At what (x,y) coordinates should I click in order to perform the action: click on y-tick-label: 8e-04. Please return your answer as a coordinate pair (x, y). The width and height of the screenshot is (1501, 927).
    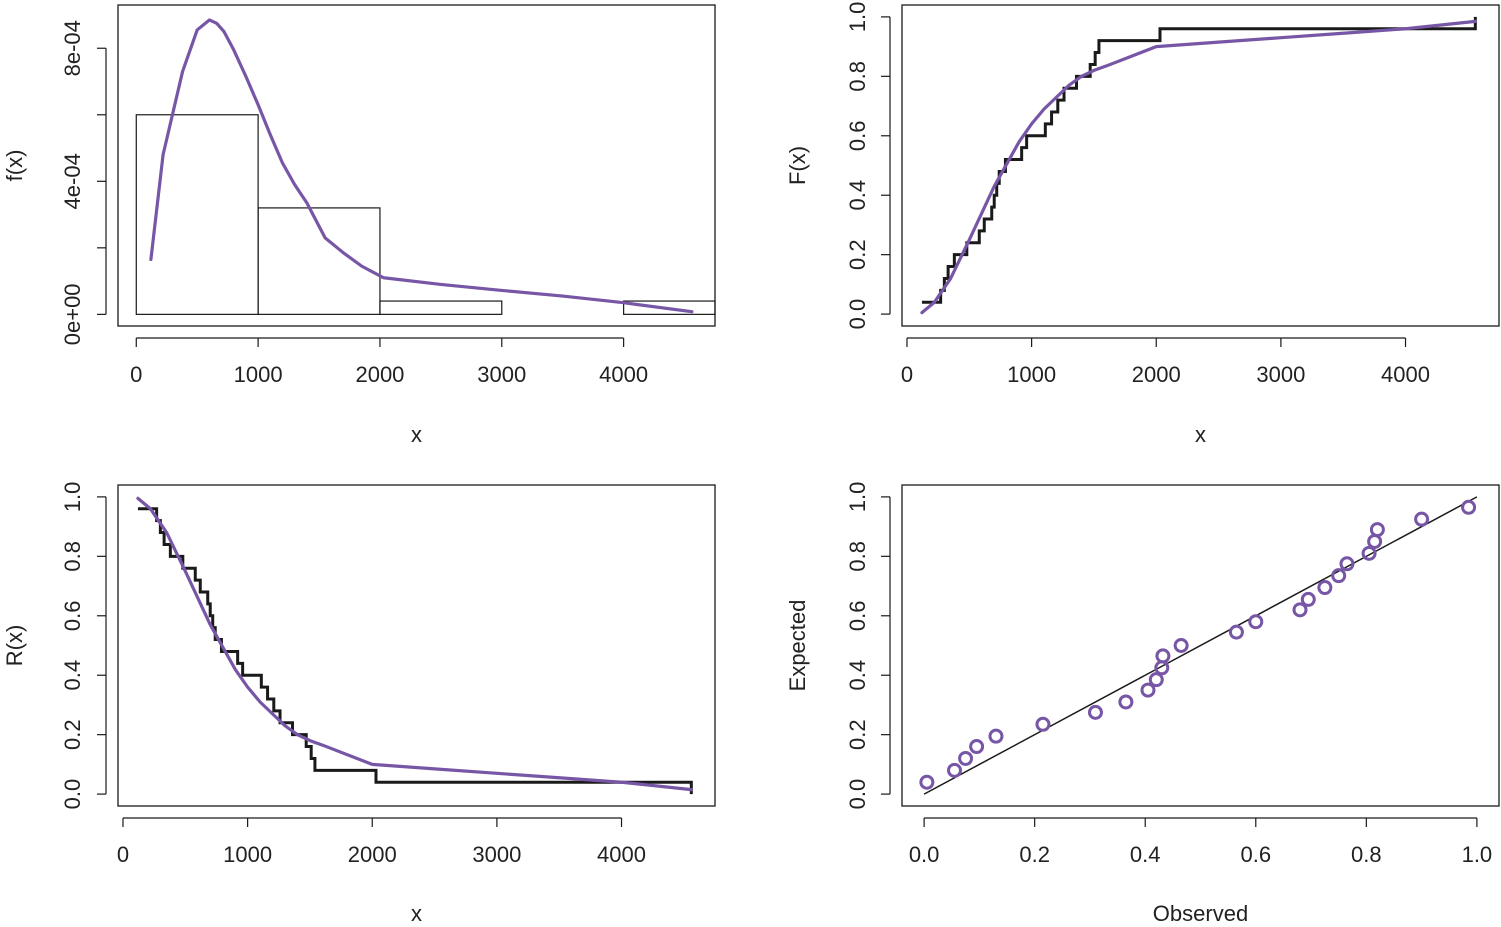
    Looking at the image, I should click on (72, 48).